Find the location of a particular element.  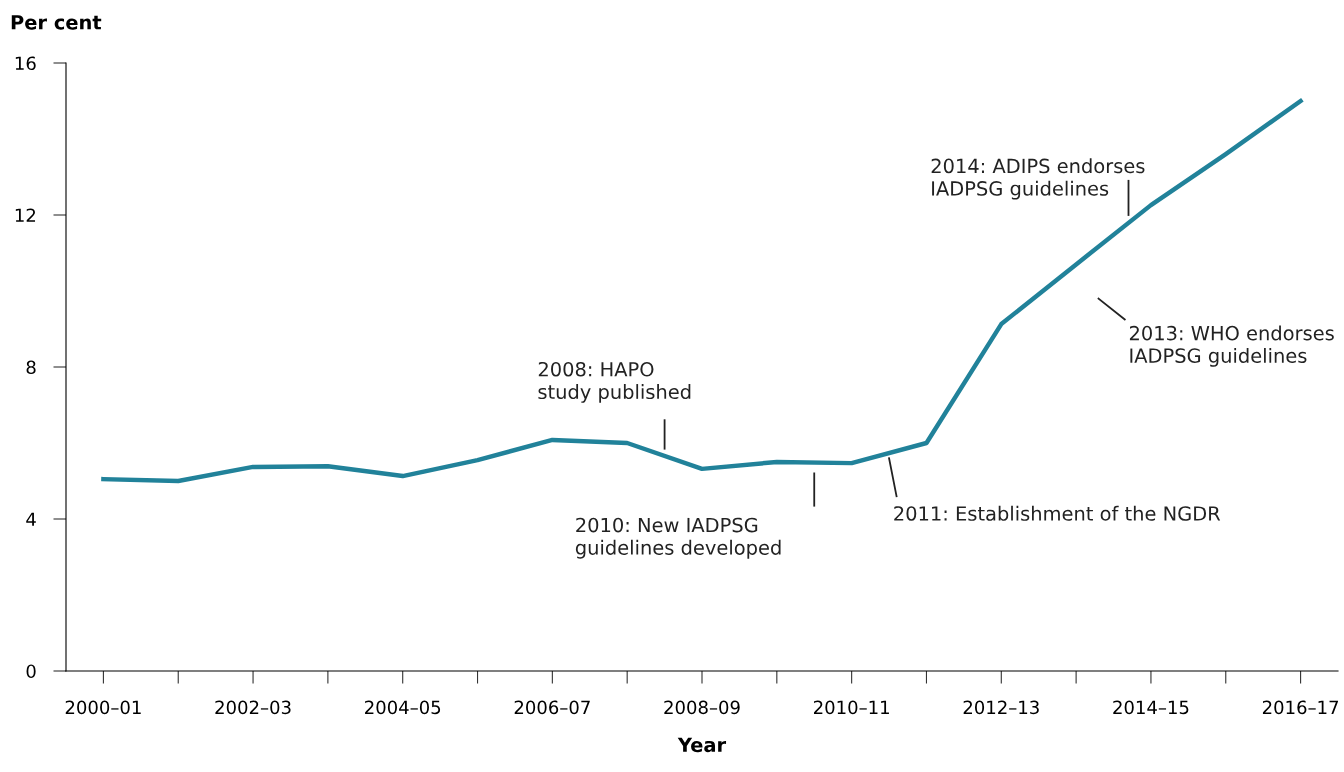

y-tick-label: 8 is located at coordinates (31, 367).